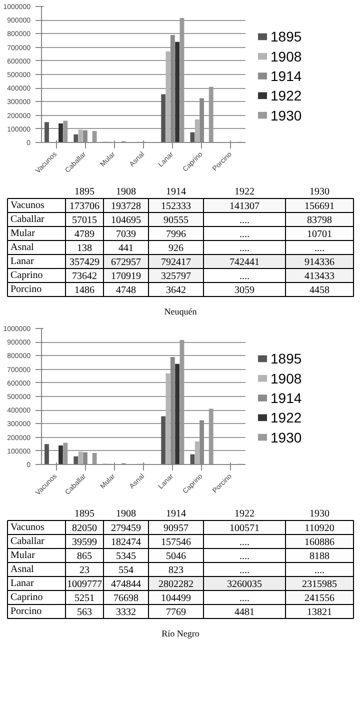 The image size is (360, 708). I want to click on data-label: 7769, so click(176, 612).